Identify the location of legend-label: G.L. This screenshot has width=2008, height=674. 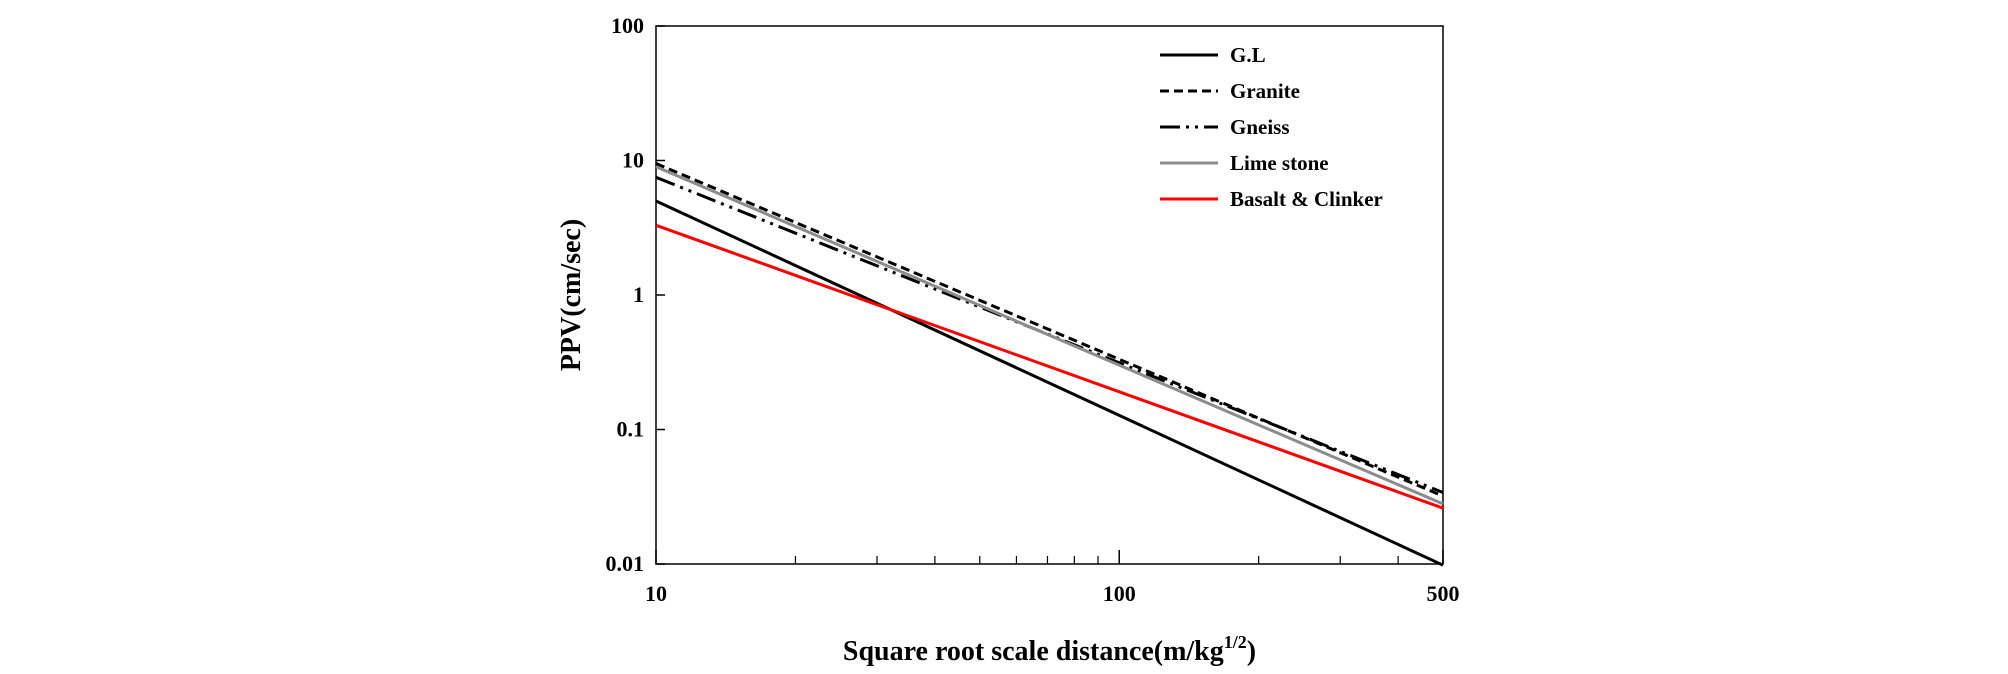
(1248, 55).